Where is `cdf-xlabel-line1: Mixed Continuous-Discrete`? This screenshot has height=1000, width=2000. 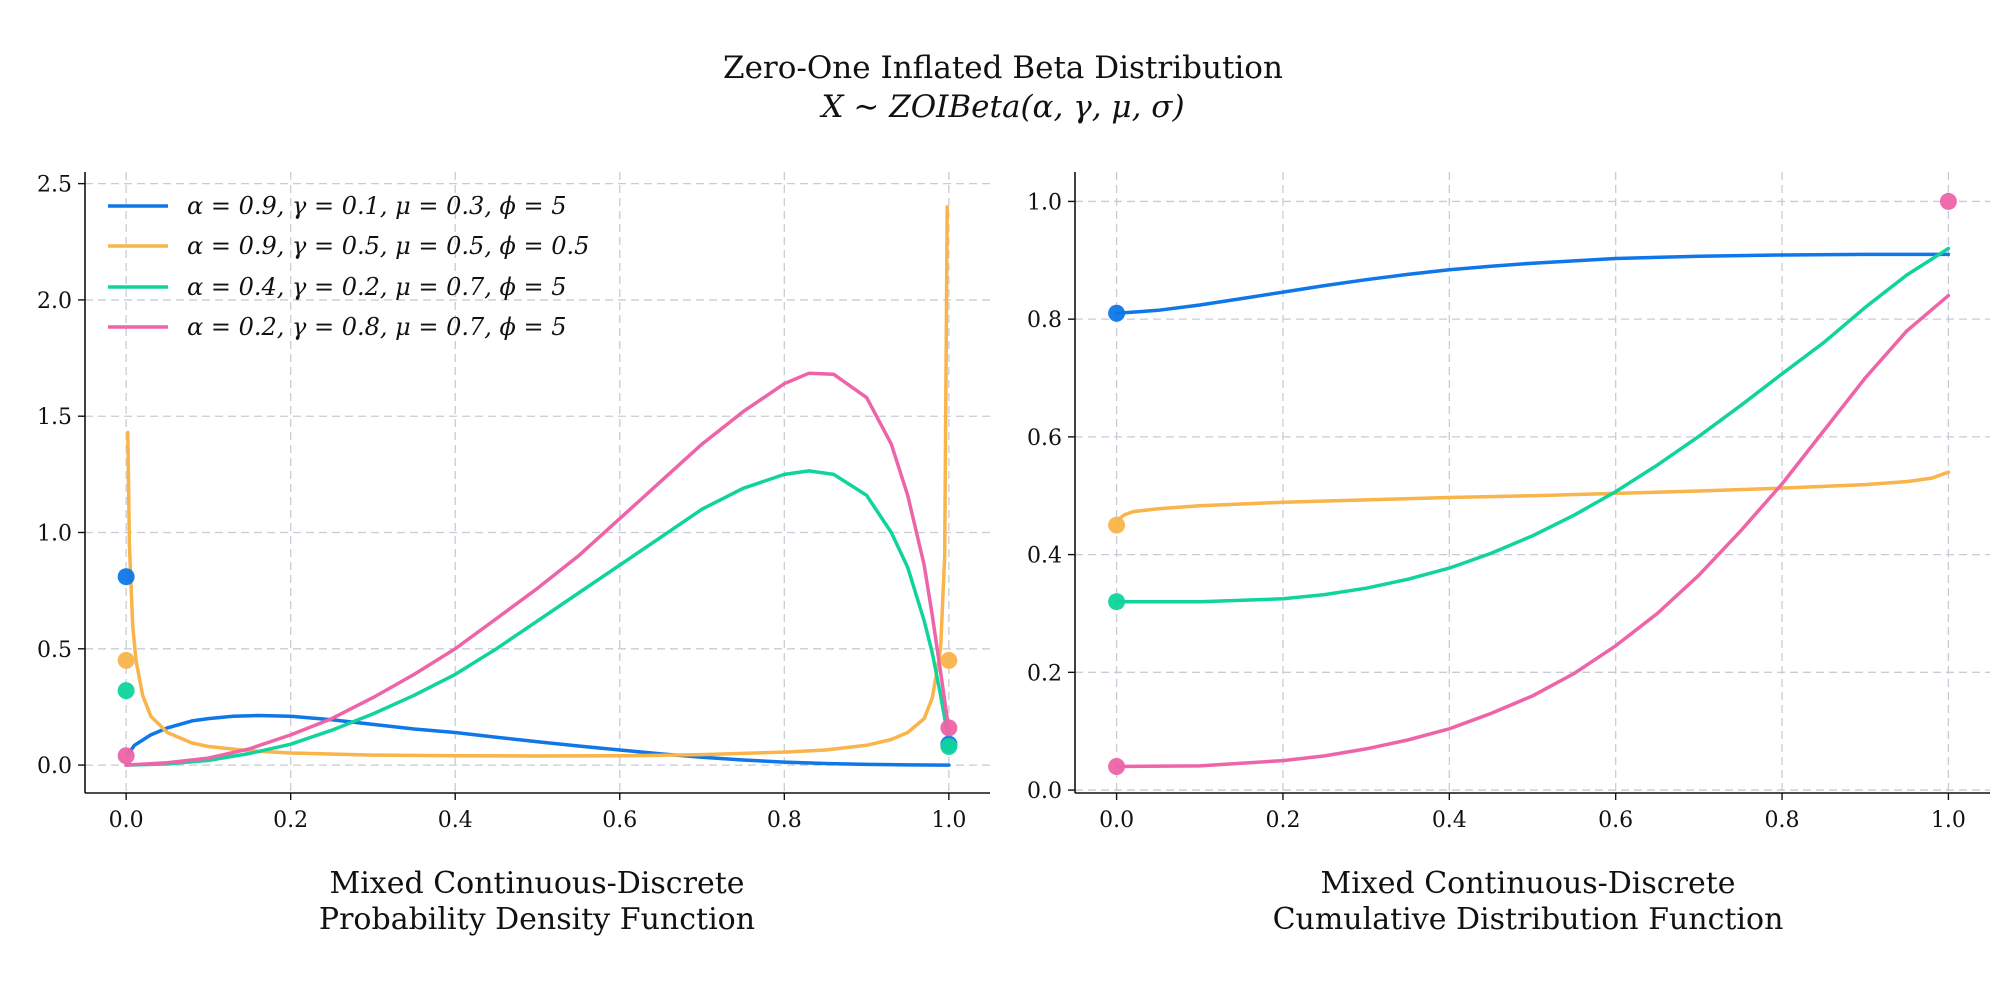 cdf-xlabel-line1: Mixed Continuous-Discrete is located at coordinates (1527, 883).